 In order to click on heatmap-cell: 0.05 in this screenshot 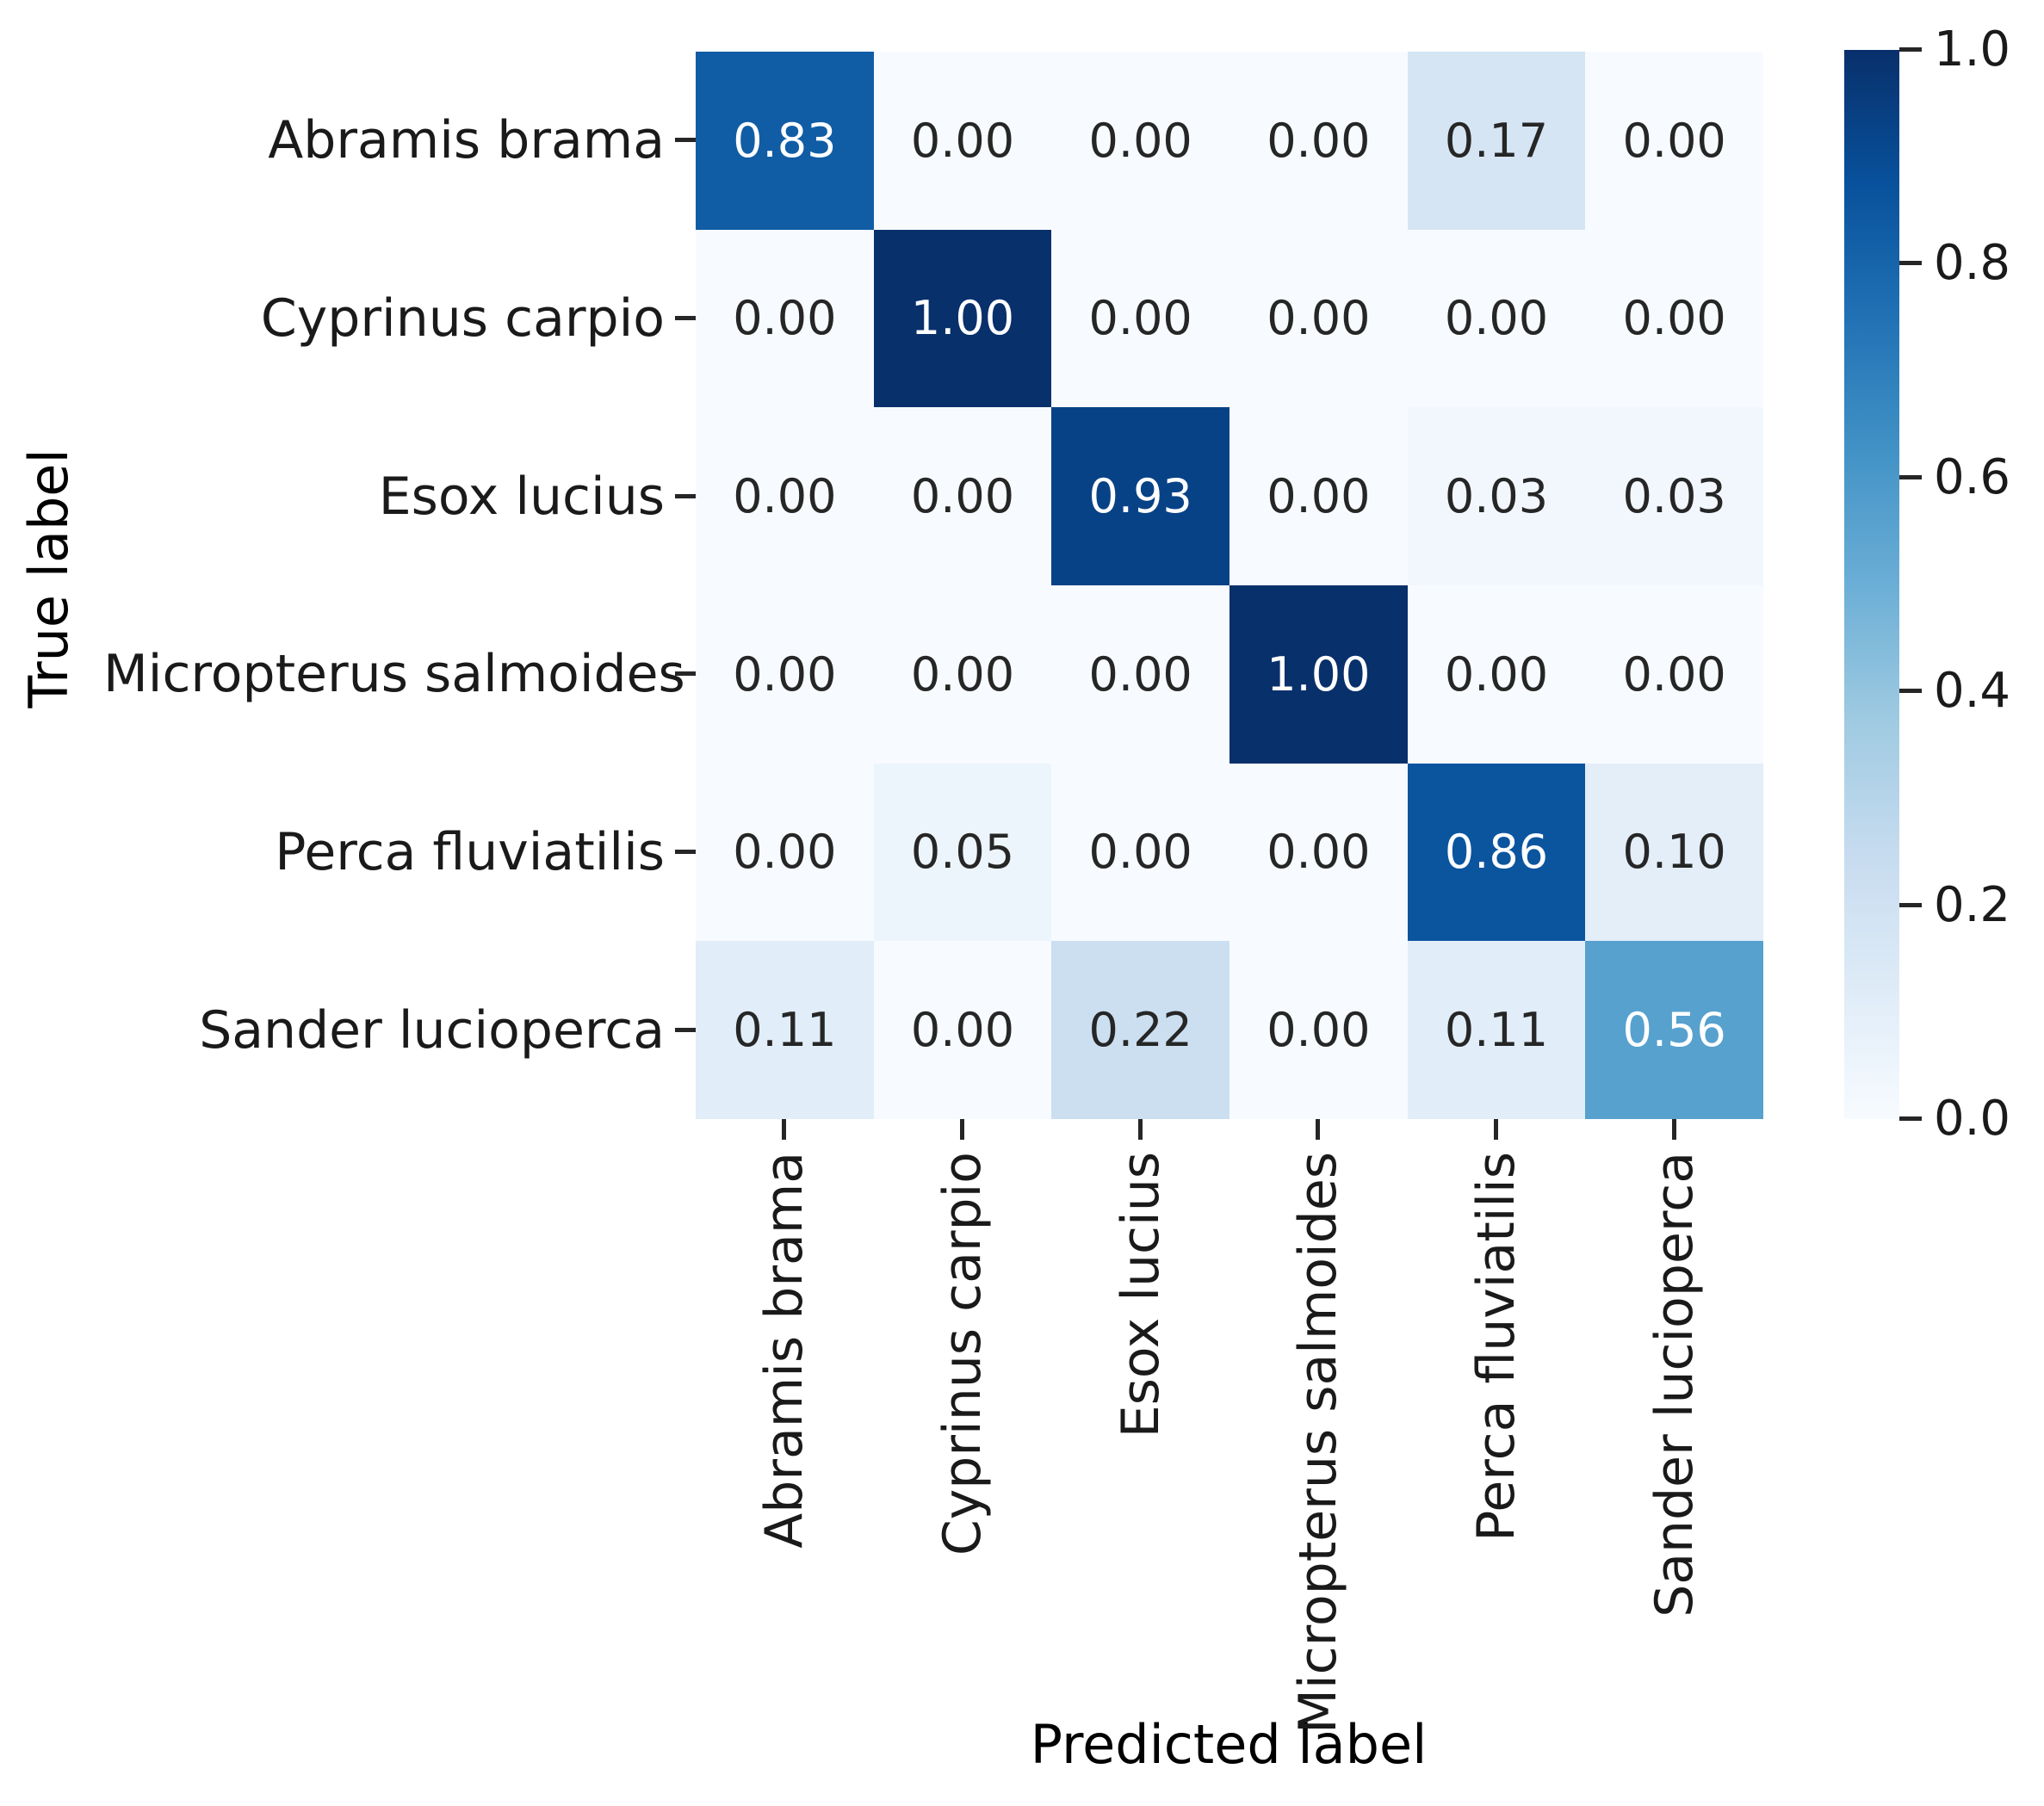, I will do `click(963, 852)`.